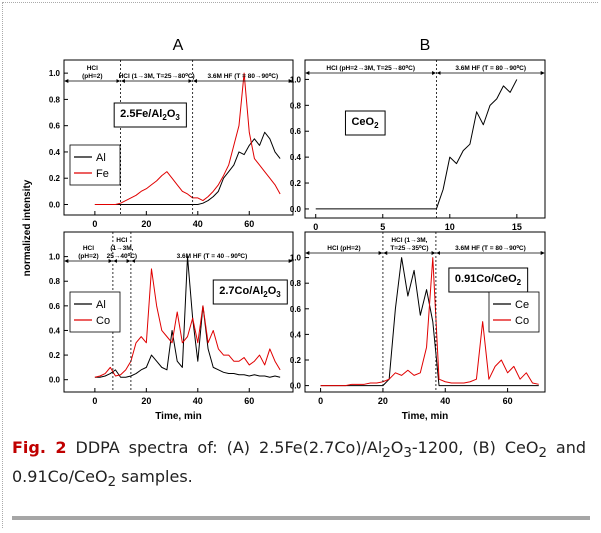  Describe the element at coordinates (154, 477) in the screenshot. I see `caption-text: samples.` at that location.